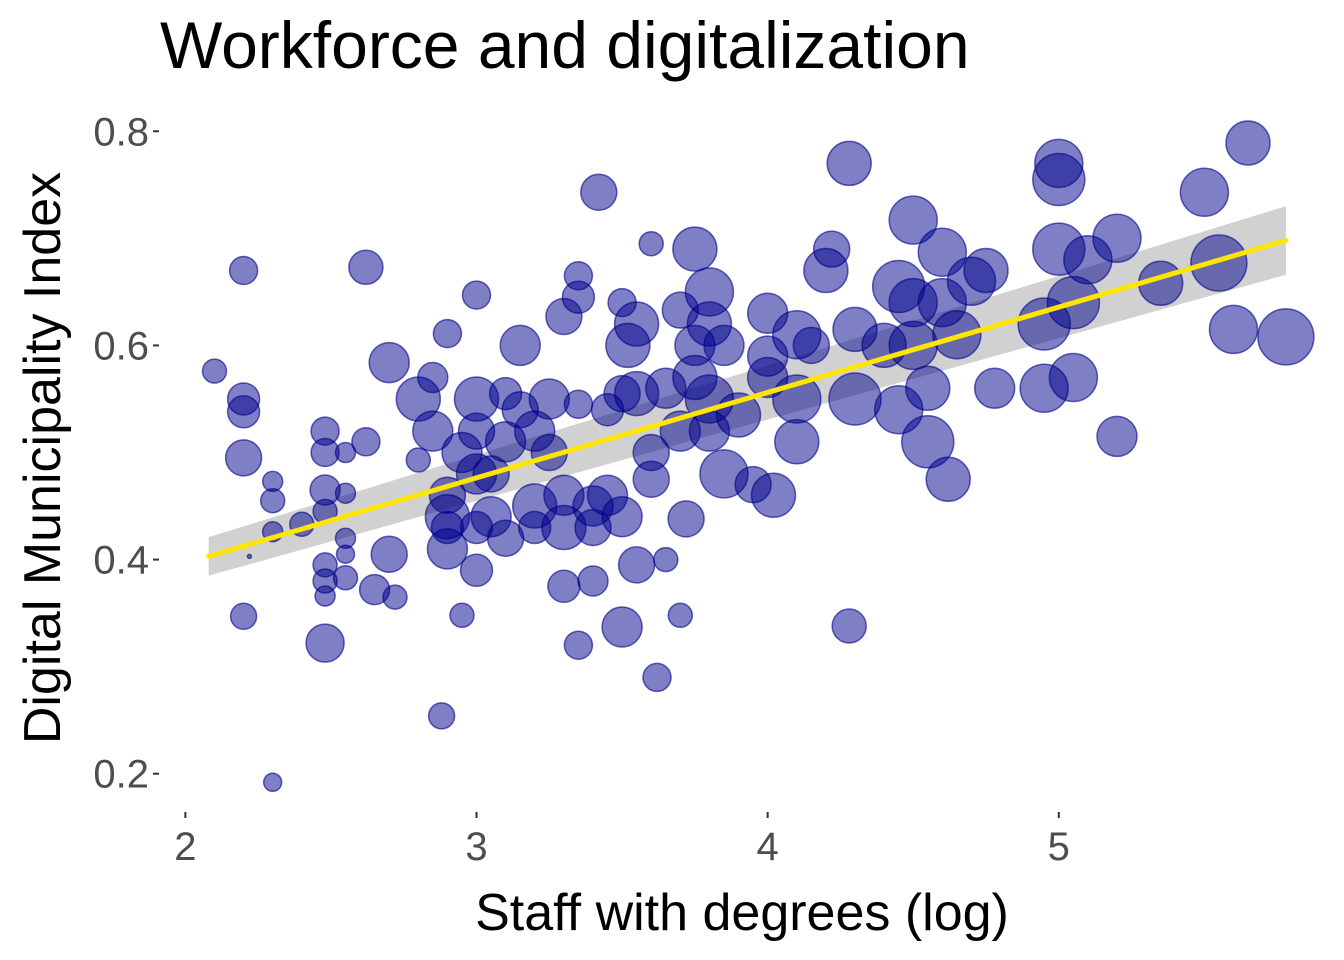 The image size is (1344, 960). I want to click on chart-title: Workforce and digitalization, so click(565, 45).